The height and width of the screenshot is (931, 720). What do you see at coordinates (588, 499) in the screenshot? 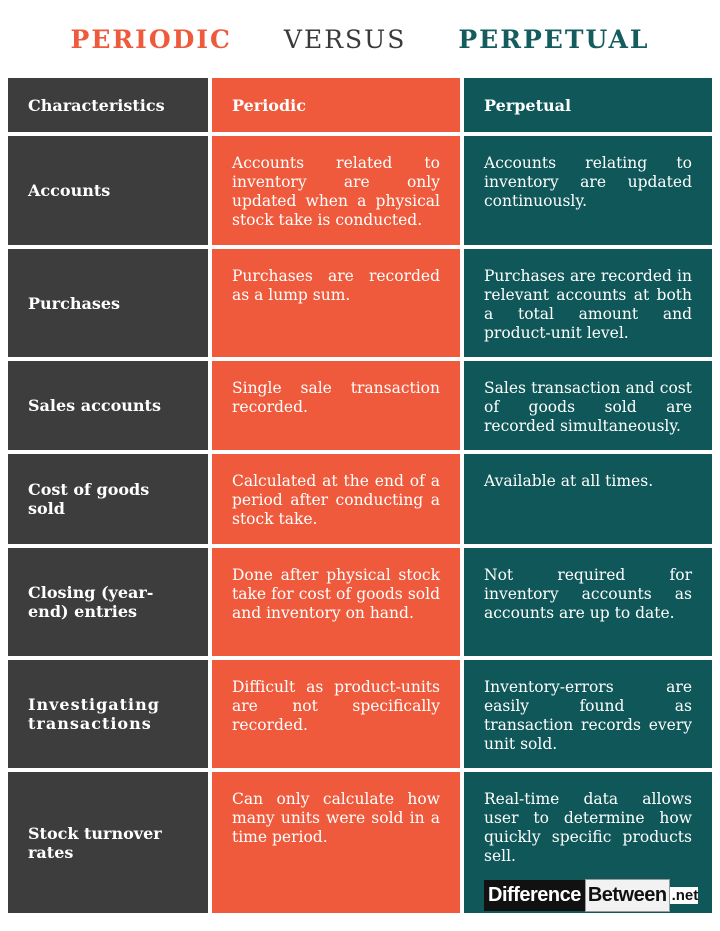
I see `cell-perpetual-cost-of-goods-sold: Available at all times.` at bounding box center [588, 499].